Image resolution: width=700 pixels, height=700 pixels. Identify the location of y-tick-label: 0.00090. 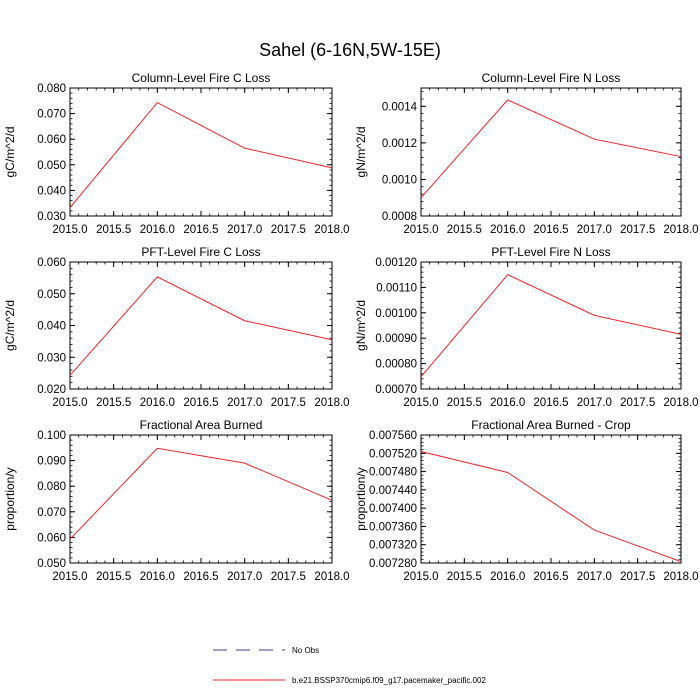
(396, 339).